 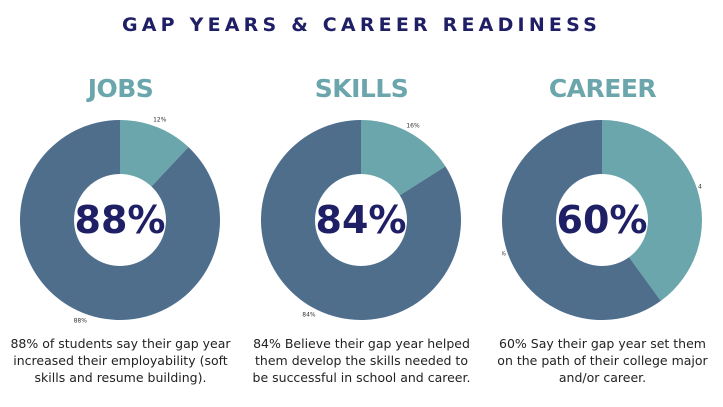 I want to click on center-percentage: 88%, so click(x=120, y=220).